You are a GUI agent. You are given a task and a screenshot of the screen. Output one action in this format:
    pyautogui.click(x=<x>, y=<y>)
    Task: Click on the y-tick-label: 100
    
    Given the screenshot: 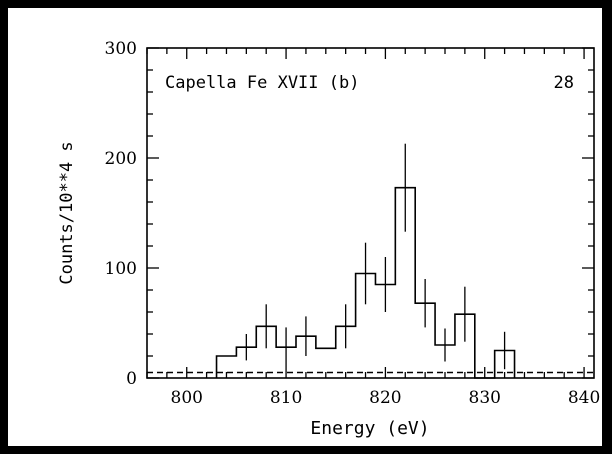 What is the action you would take?
    pyautogui.click(x=121, y=269)
    